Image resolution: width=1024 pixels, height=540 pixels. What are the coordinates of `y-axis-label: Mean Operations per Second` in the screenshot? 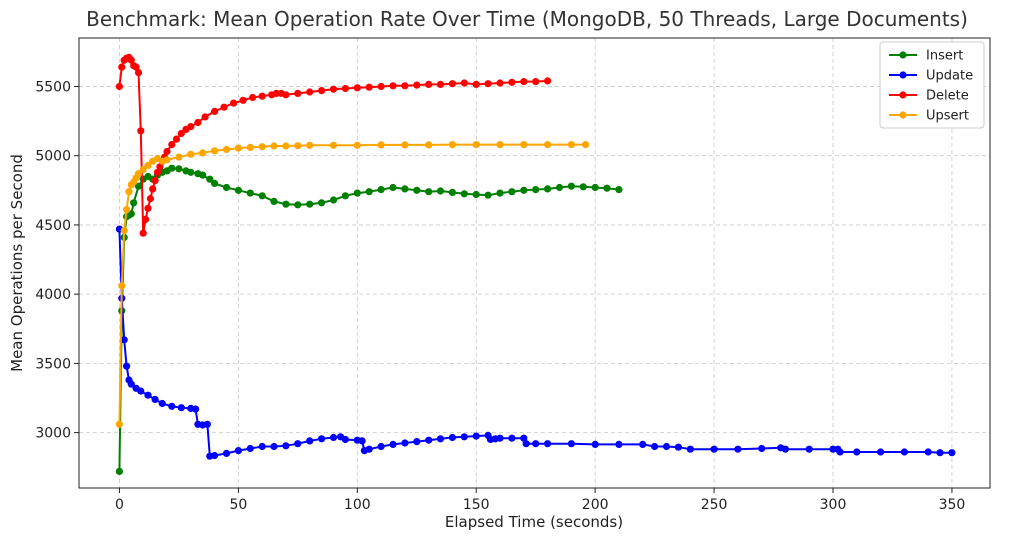 It's located at (17, 263).